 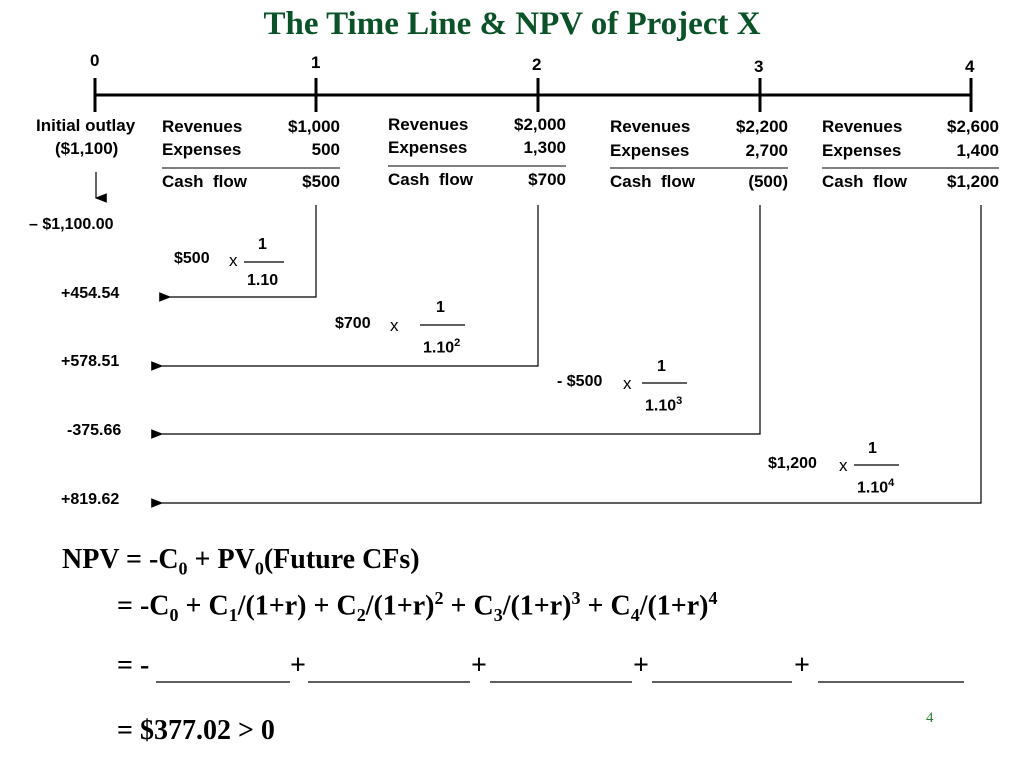 I want to click on year4-expenses-label: Expenses, so click(x=862, y=150).